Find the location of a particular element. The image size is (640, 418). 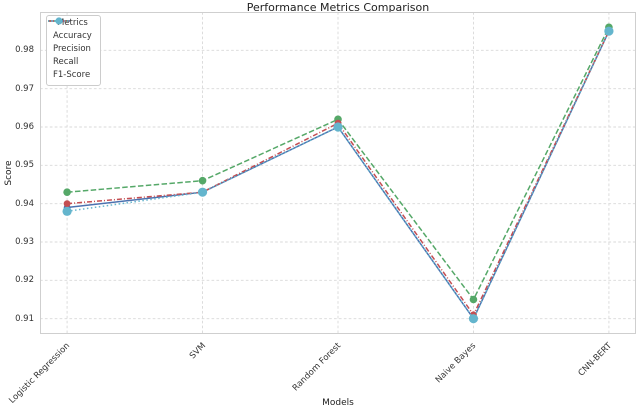

y-axis-tick-label: 0.91 is located at coordinates (24, 318).